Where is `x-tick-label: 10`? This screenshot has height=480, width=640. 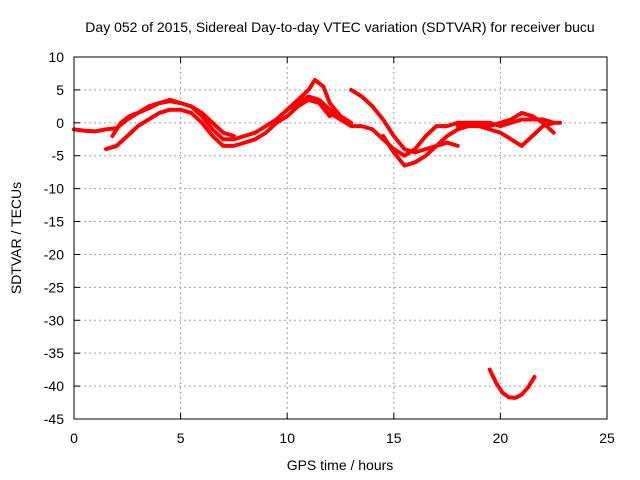
x-tick-label: 10 is located at coordinates (287, 438).